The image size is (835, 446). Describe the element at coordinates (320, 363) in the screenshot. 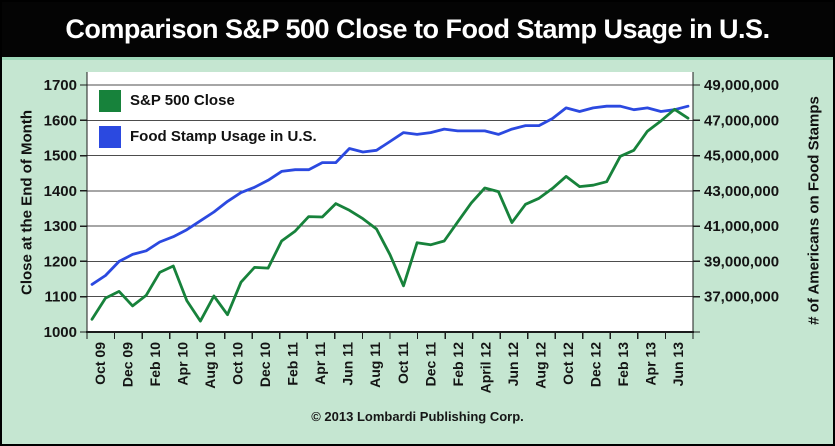

I see `x-axis-tick-label: Apr 11` at that location.